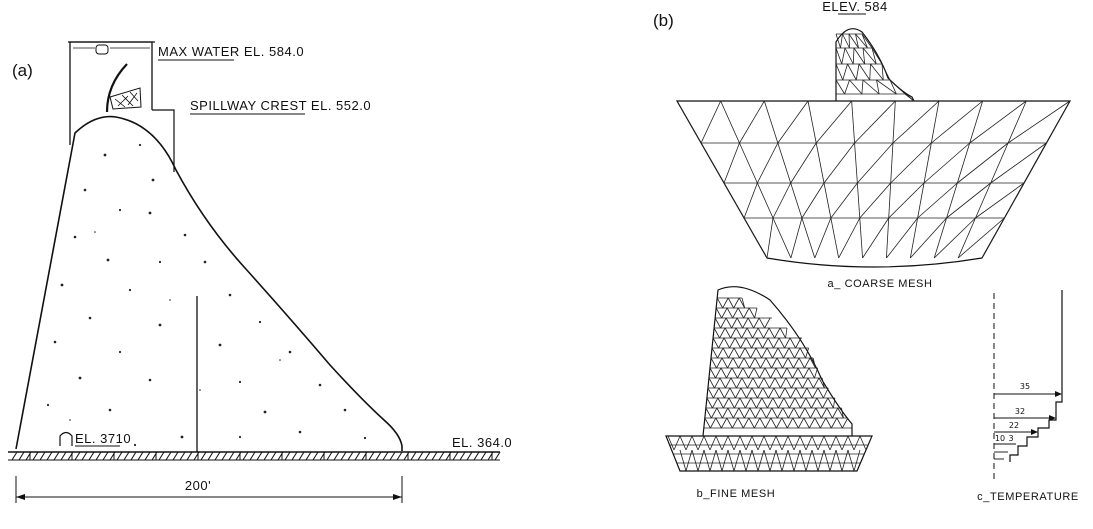  I want to click on temp-value-22: 22, so click(1014, 425).